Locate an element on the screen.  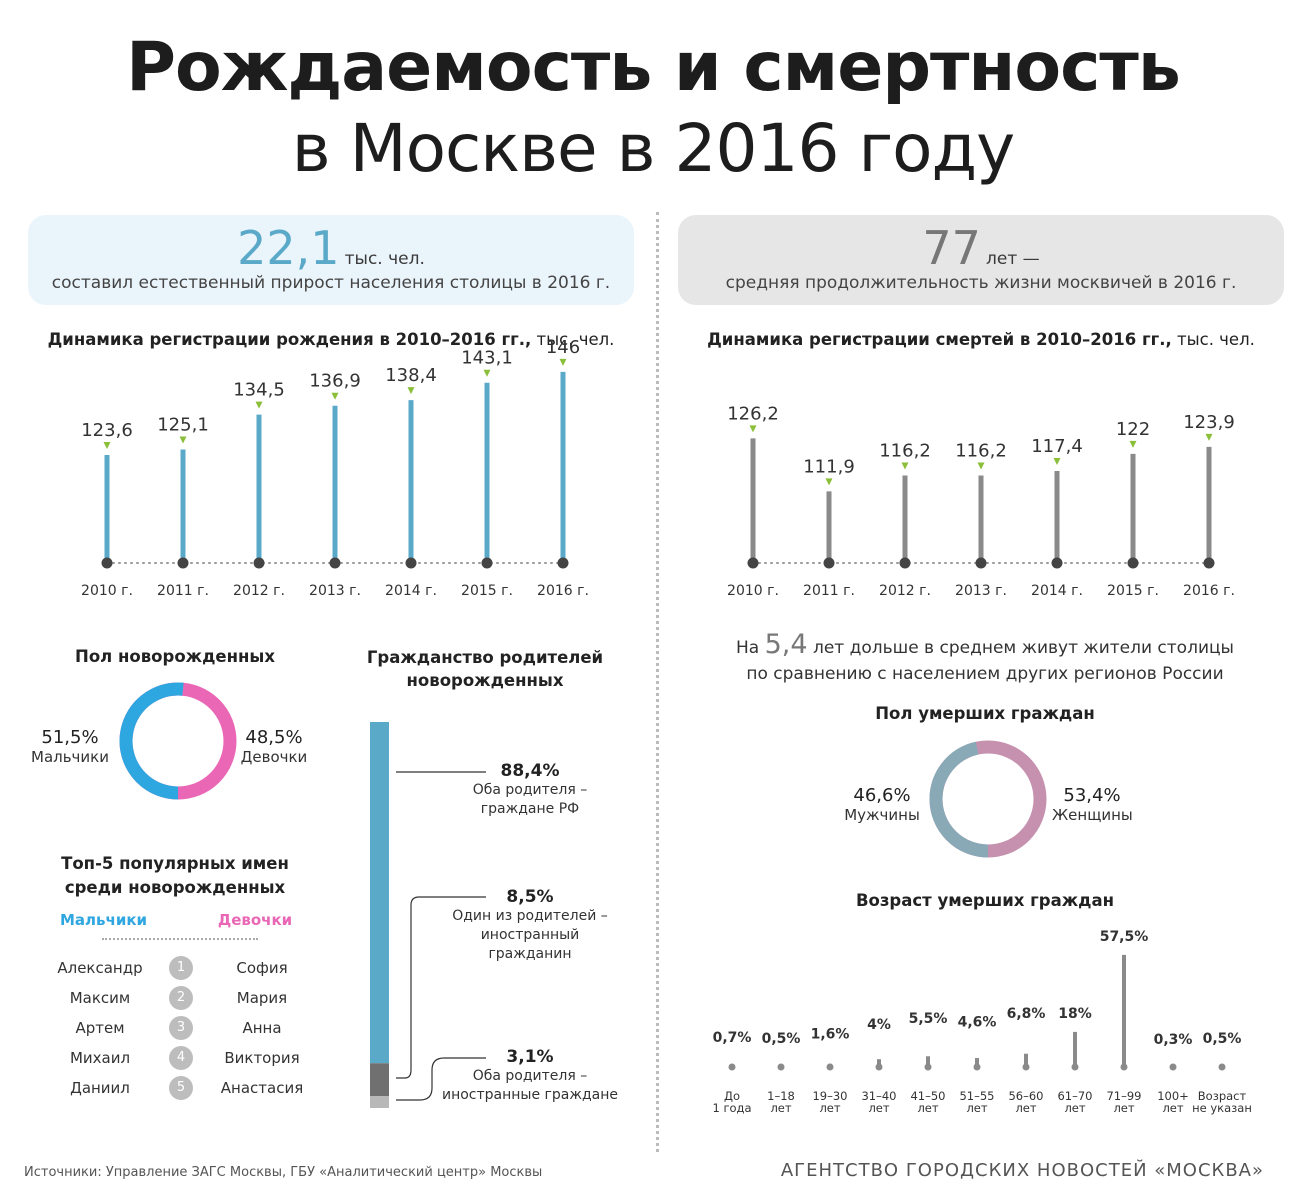
age-category-label-1: 100+ is located at coordinates (1173, 1096).